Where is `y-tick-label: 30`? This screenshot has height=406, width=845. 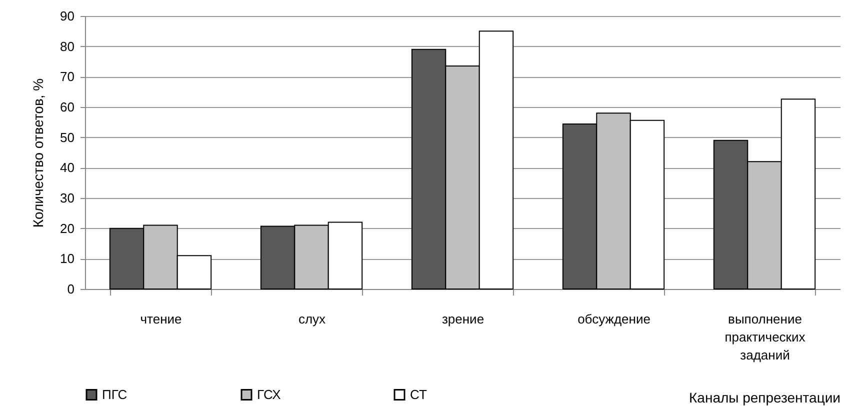 y-tick-label: 30 is located at coordinates (67, 198).